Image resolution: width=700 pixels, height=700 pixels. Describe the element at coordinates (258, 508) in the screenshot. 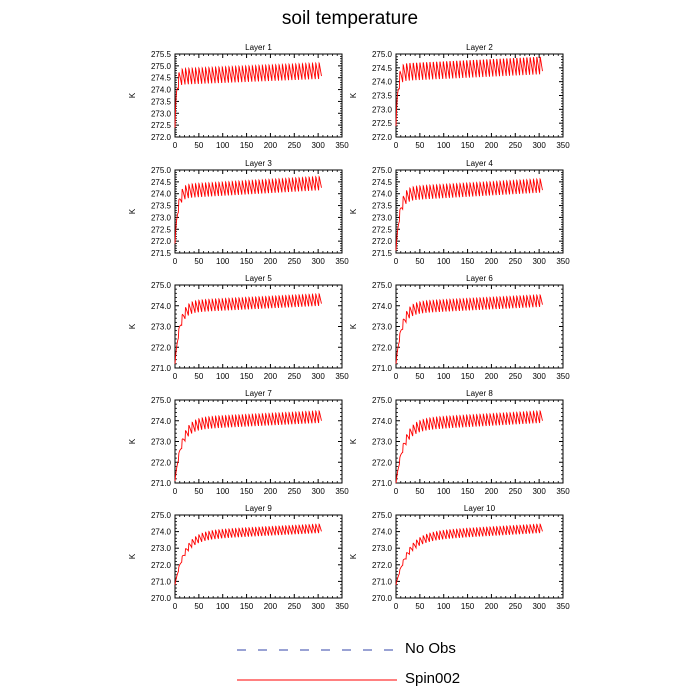

I see `panel-title: Layer 9` at that location.